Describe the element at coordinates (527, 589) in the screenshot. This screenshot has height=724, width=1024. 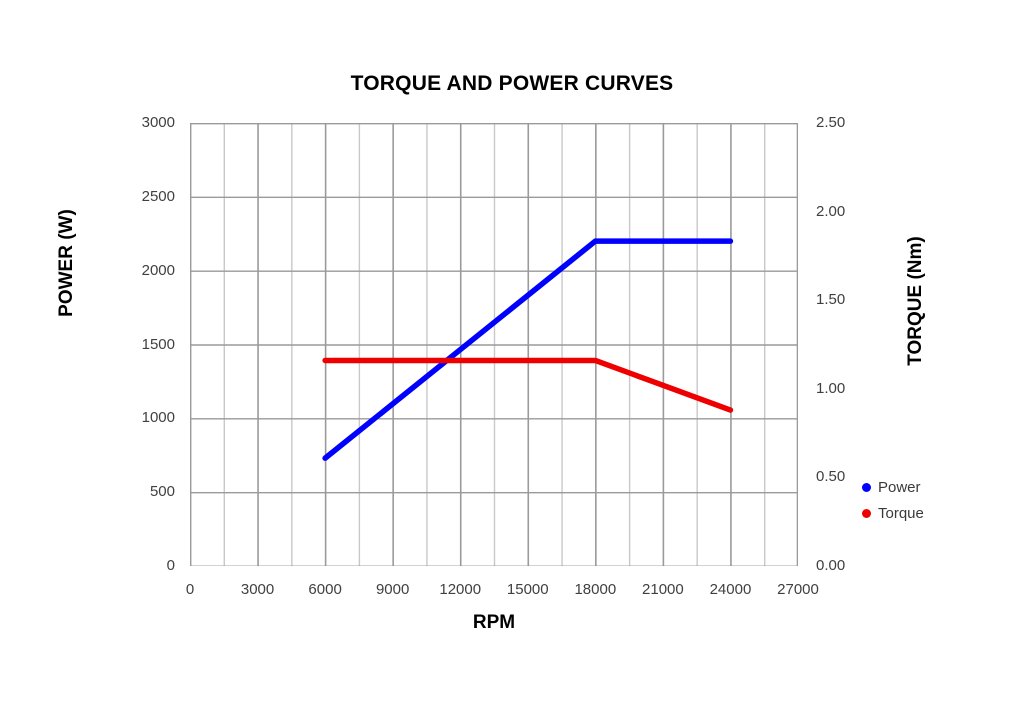
I see `x-tick-label: 15000` at that location.